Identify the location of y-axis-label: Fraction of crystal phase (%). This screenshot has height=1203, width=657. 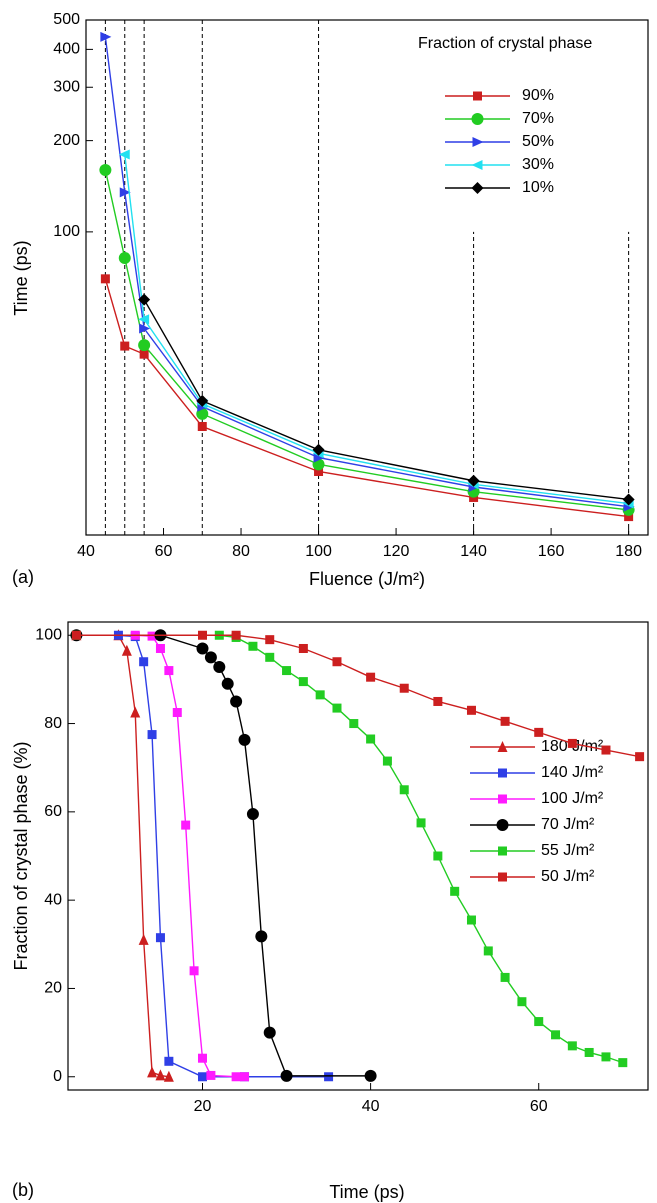
(21, 855).